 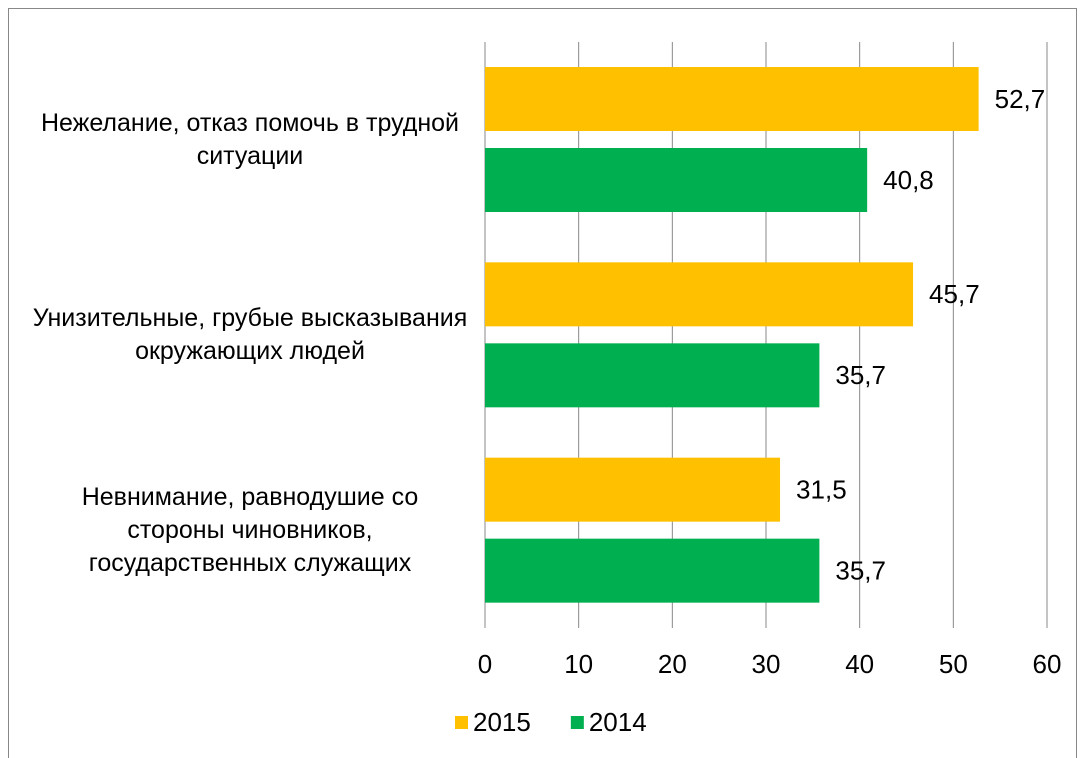 What do you see at coordinates (1020, 99) in the screenshot?
I see `value-label: 52,7` at bounding box center [1020, 99].